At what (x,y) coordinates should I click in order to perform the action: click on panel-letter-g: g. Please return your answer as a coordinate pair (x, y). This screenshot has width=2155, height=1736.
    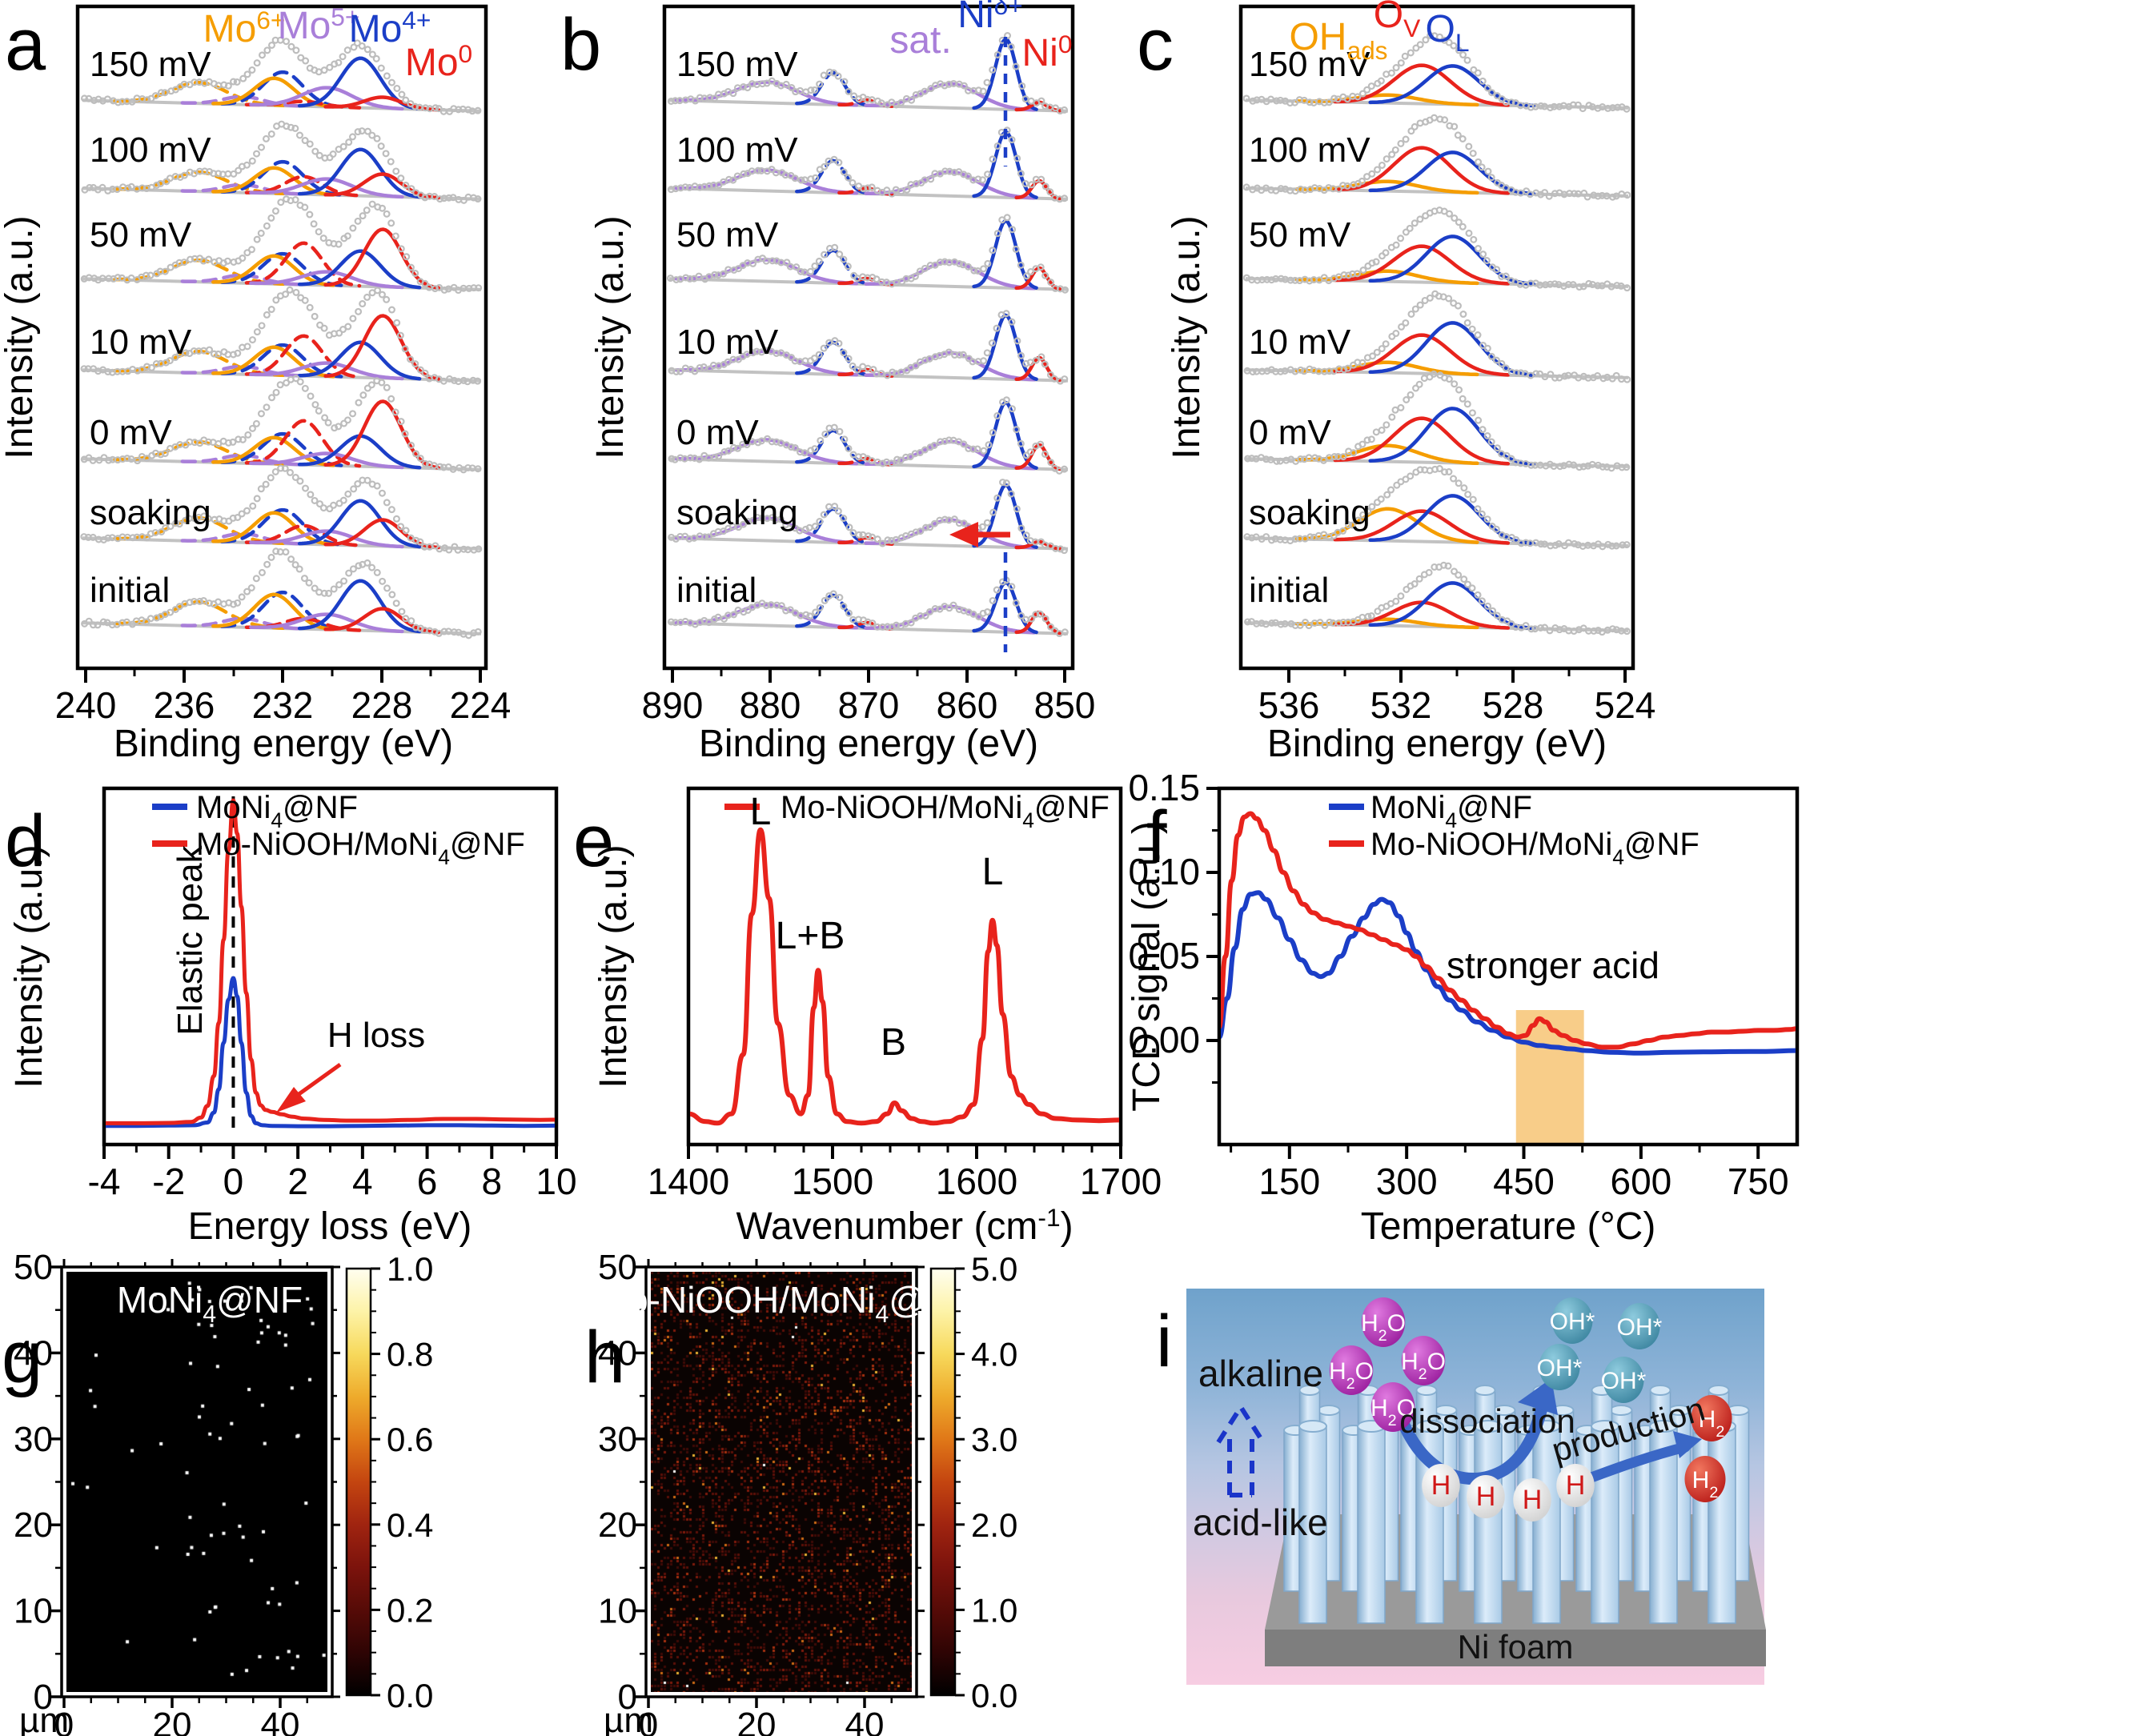
    Looking at the image, I should click on (22, 1357).